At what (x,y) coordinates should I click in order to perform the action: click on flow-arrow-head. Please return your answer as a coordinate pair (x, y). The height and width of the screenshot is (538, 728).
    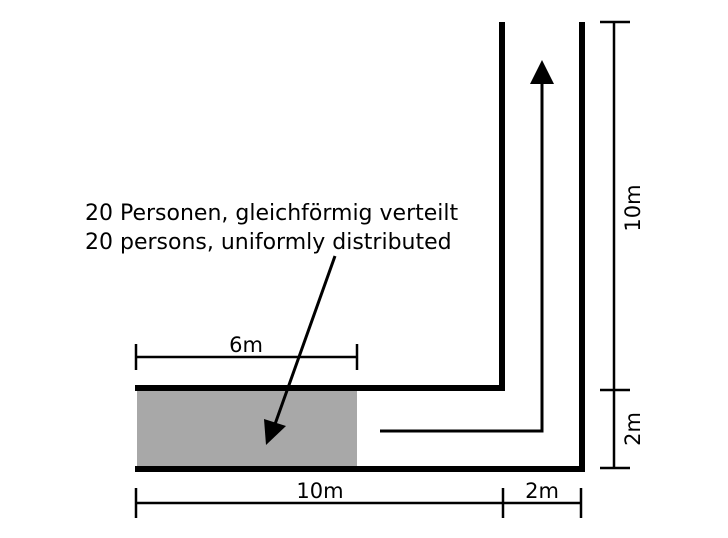
    Looking at the image, I should click on (542, 72).